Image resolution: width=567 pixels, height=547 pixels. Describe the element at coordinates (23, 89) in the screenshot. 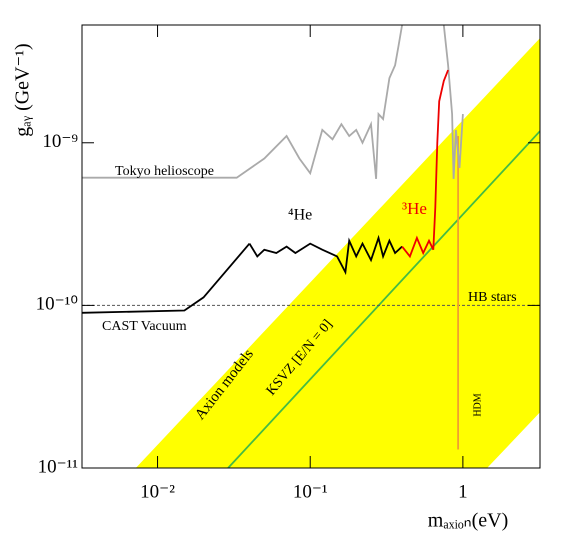

I see `y-axis-label: gₐᵧ (GeV⁻¹)` at that location.